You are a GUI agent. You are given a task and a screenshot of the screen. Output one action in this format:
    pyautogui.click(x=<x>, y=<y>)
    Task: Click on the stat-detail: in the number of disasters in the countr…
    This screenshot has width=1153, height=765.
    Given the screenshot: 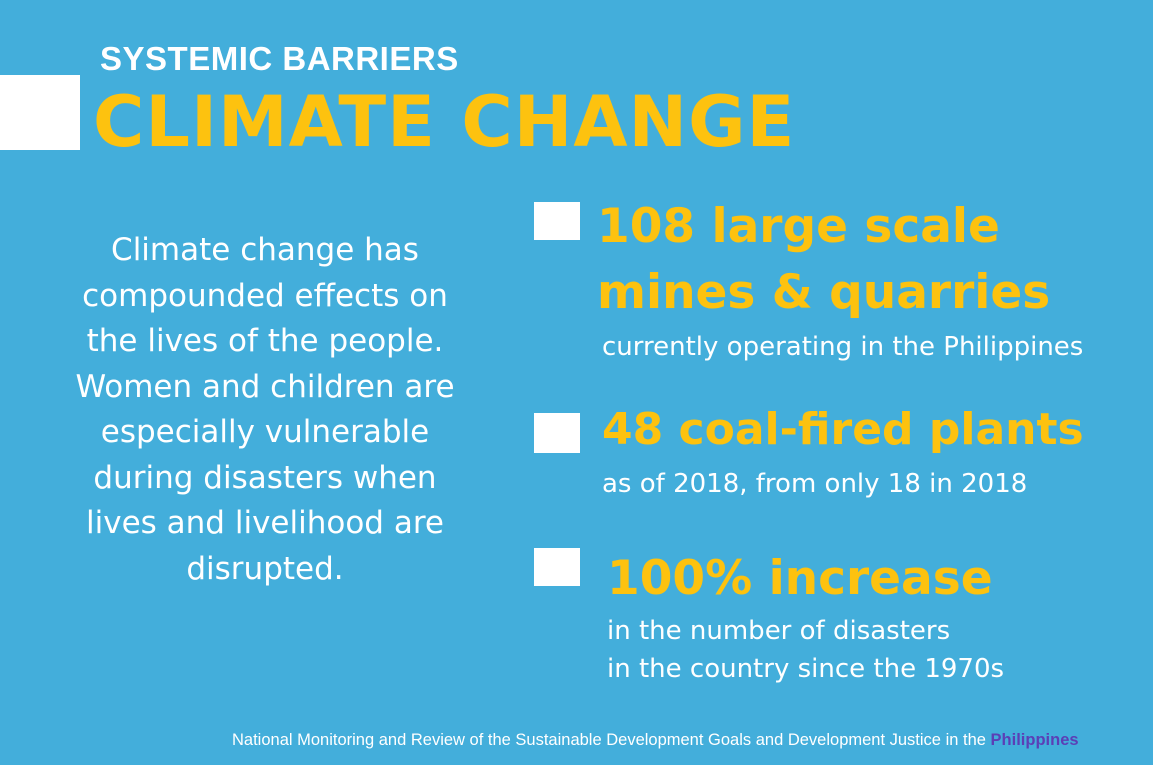 What is the action you would take?
    pyautogui.click(x=805, y=650)
    